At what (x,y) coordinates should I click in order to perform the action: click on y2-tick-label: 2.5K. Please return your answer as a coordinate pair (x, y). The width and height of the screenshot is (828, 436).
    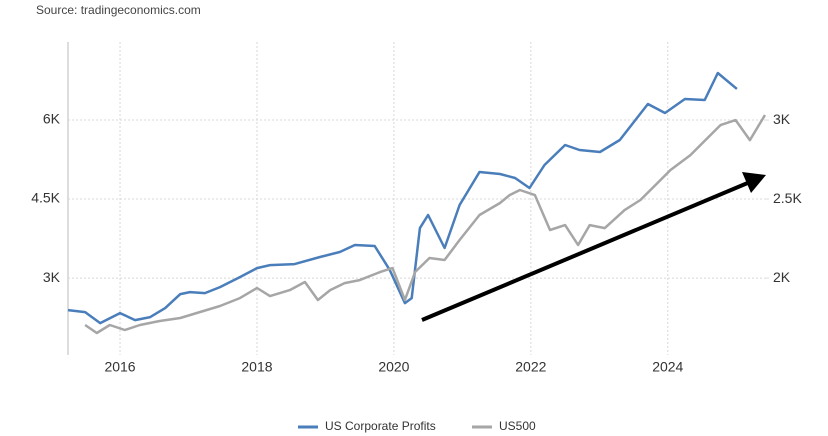
    Looking at the image, I should click on (787, 198).